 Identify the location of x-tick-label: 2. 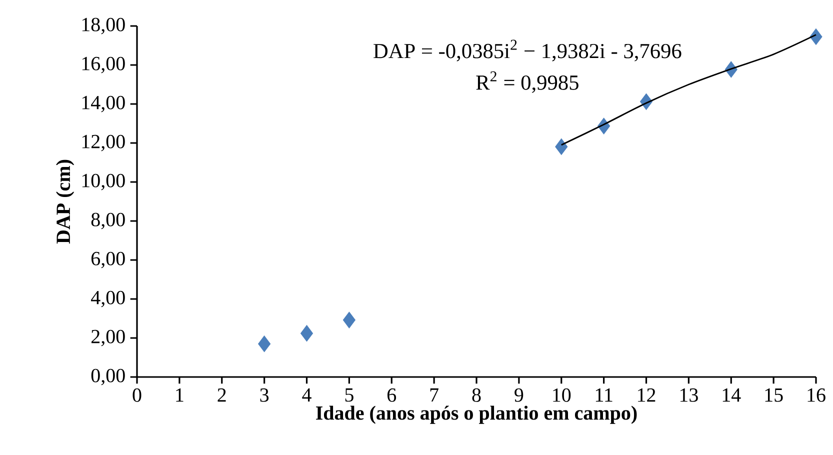
(222, 395).